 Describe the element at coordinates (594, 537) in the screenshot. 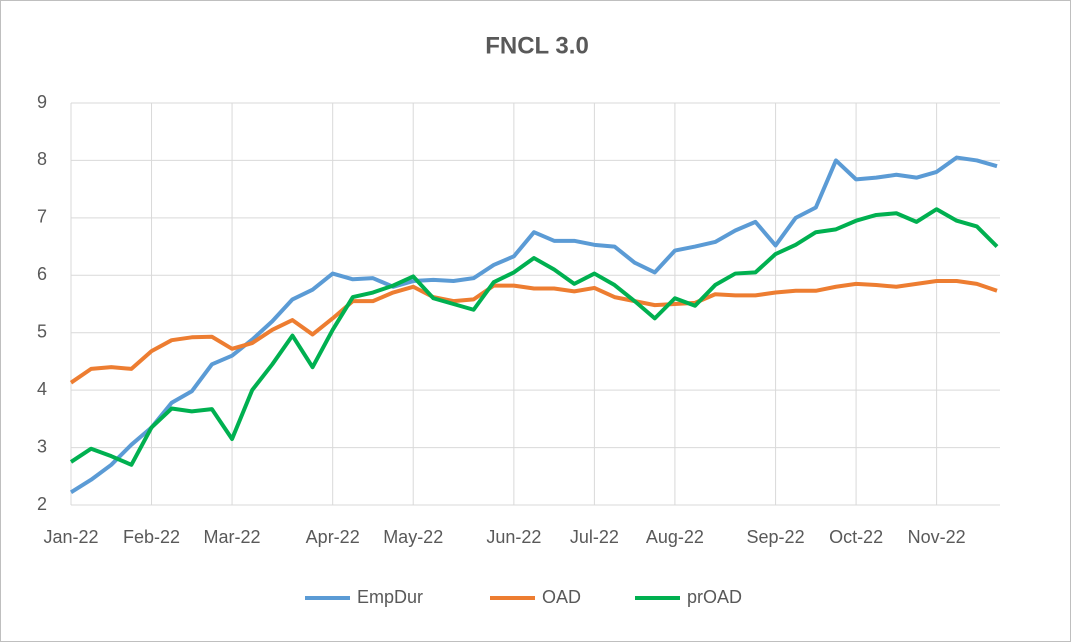

I see `x-tick-label: Jul-22` at that location.